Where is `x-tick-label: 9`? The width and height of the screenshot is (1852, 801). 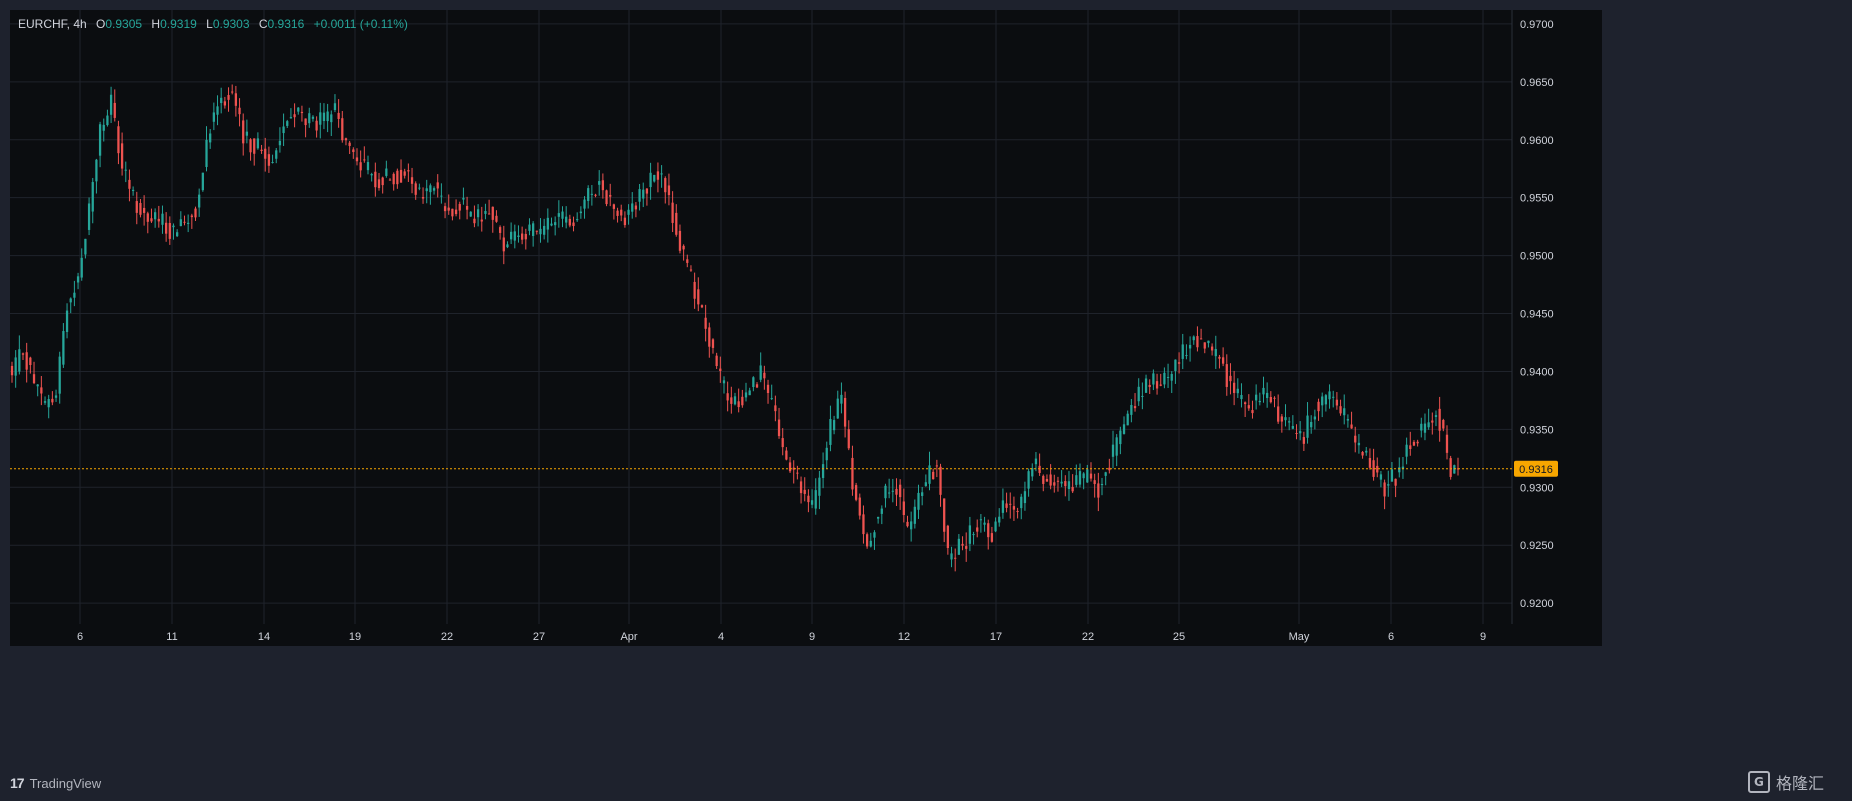
x-tick-label: 9 is located at coordinates (812, 637).